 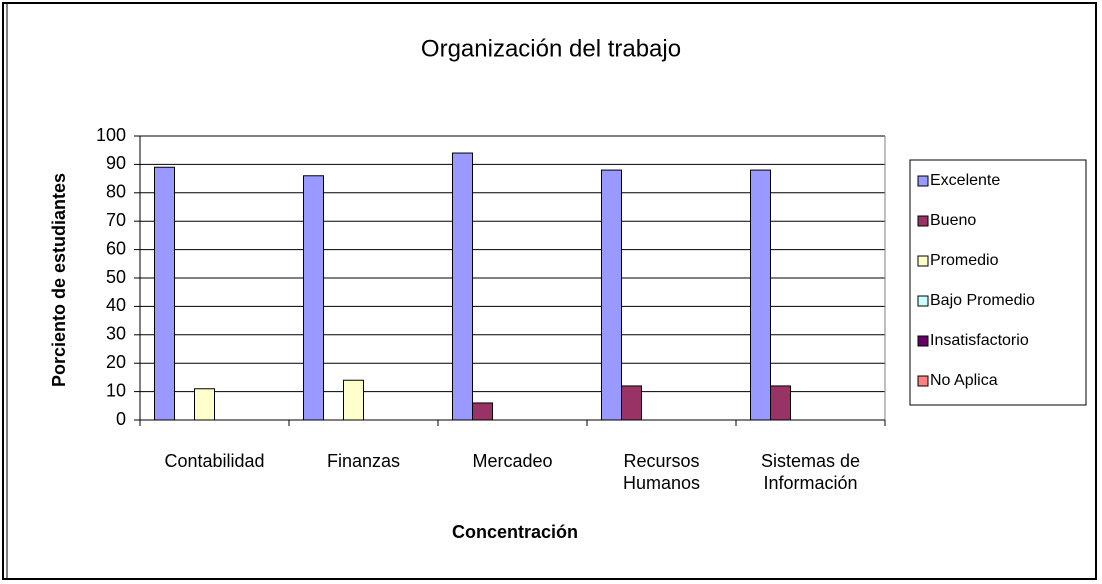 I want to click on x-axis-label: Concentración, so click(x=515, y=532).